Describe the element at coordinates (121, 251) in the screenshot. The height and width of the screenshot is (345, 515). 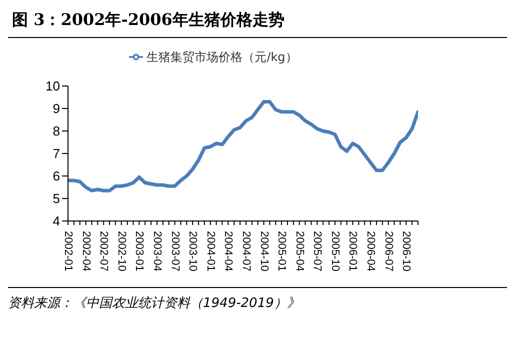
I see `x-tick-label: 2002-10` at that location.